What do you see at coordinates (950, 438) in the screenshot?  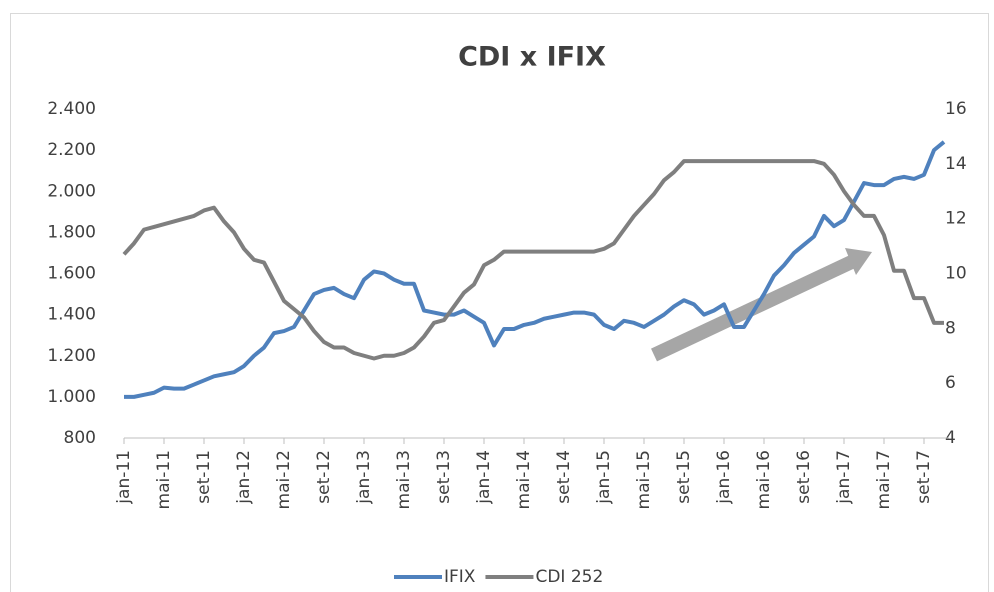 I see `y2-tick-label: 4` at bounding box center [950, 438].